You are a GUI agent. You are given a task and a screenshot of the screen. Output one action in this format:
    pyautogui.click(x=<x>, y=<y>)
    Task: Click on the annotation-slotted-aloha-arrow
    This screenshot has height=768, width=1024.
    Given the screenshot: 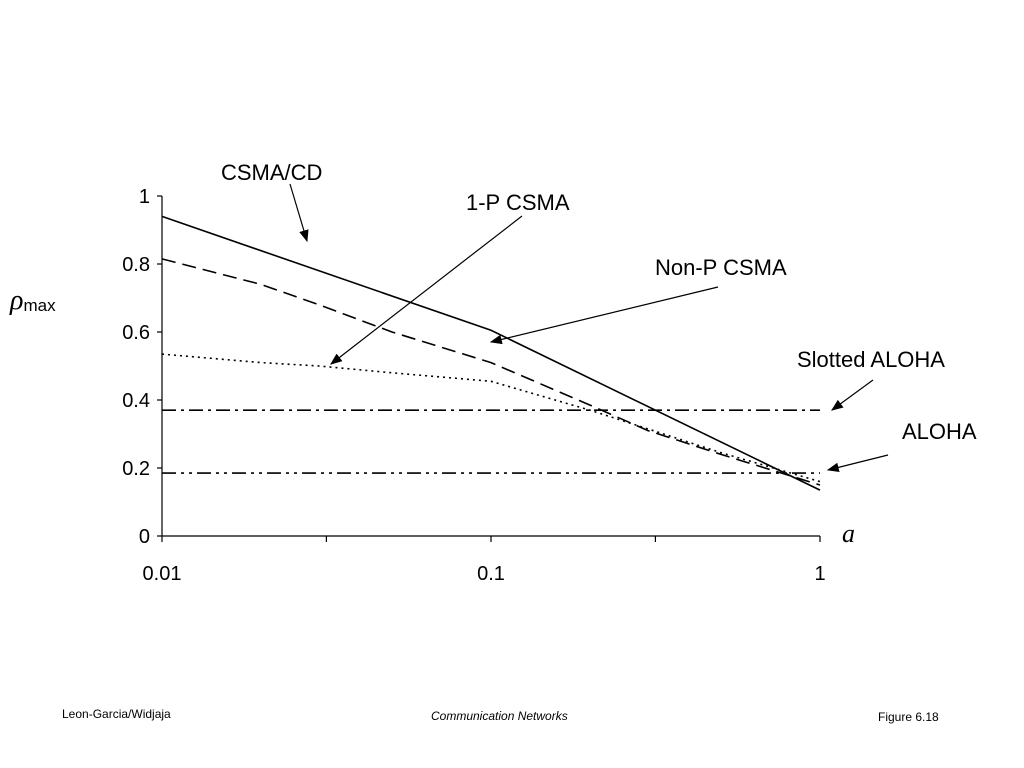 What is the action you would take?
    pyautogui.click(x=852, y=395)
    